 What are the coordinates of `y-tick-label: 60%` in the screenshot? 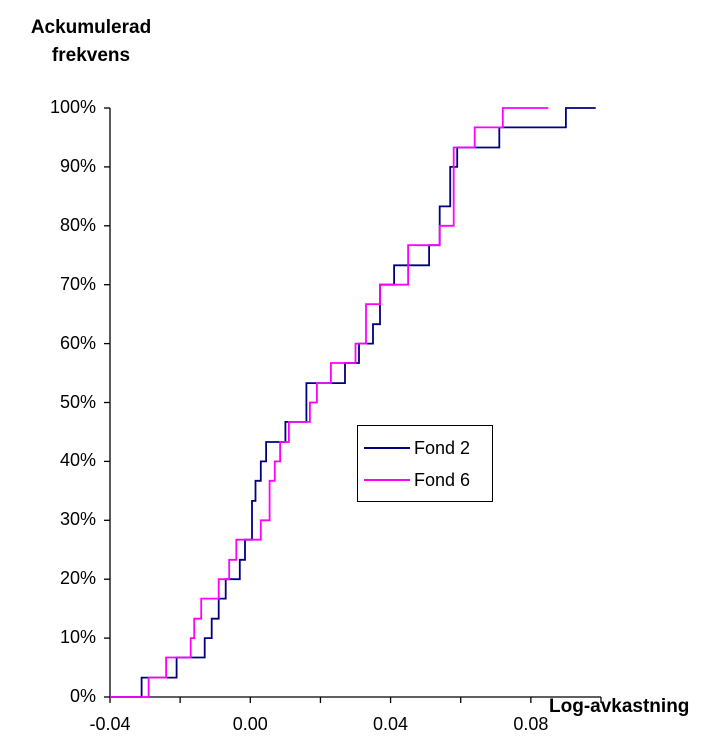 It's located at (77, 342).